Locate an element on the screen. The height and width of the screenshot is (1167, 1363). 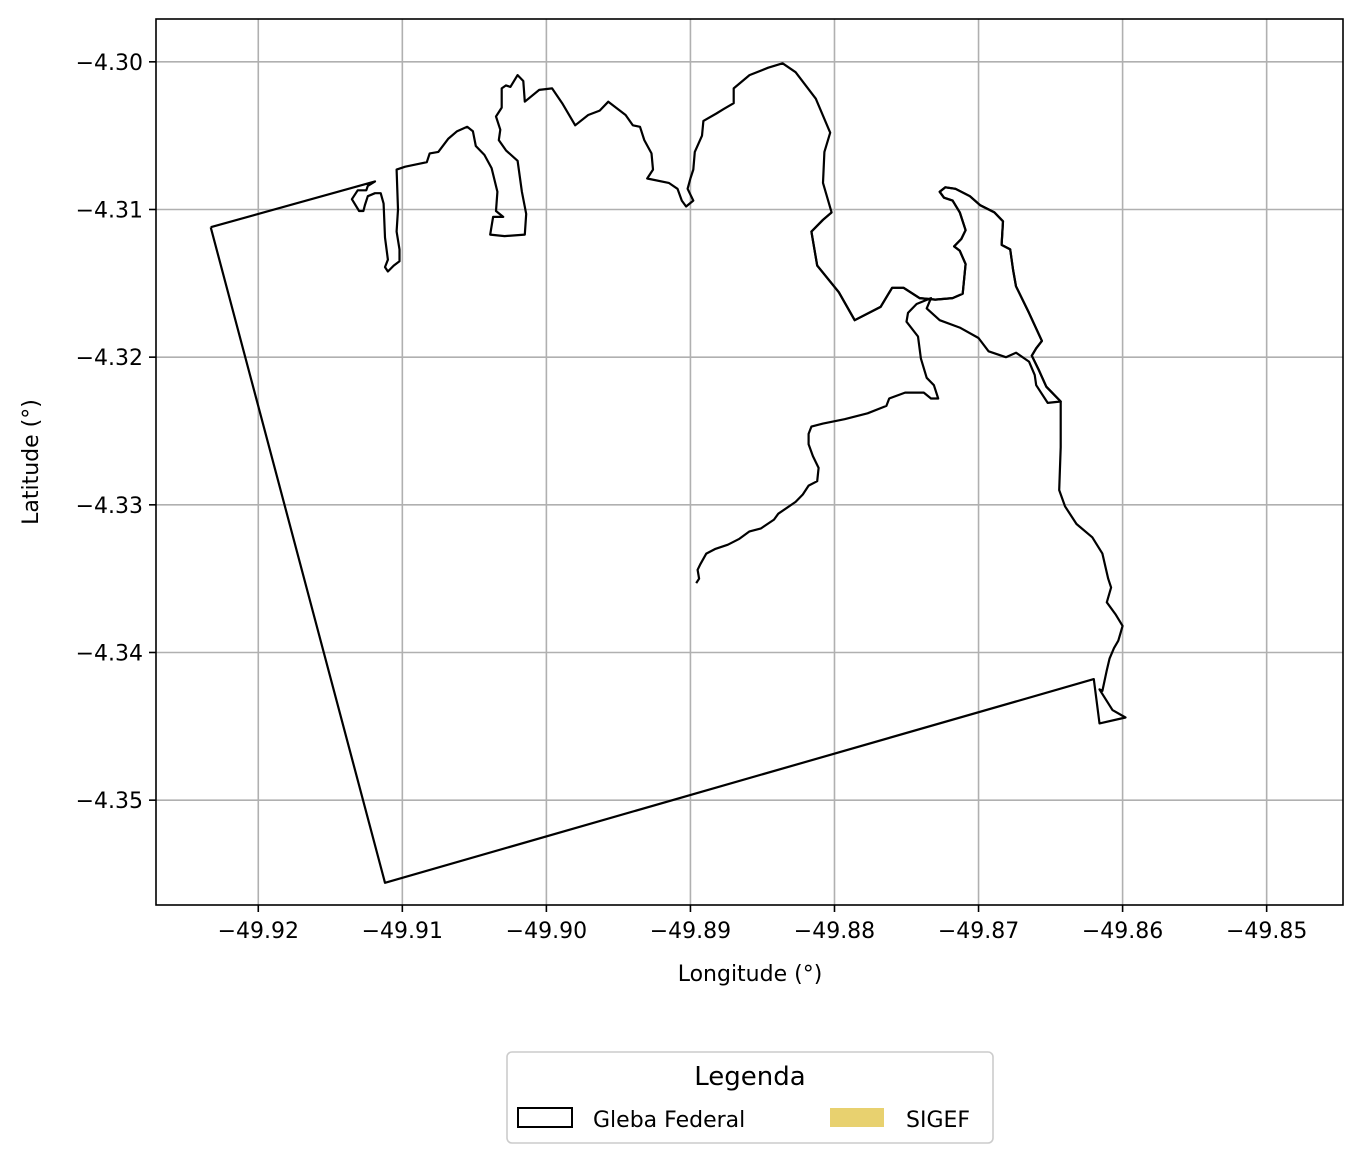
y-tick-label-5: −4.35 is located at coordinates (109, 801).